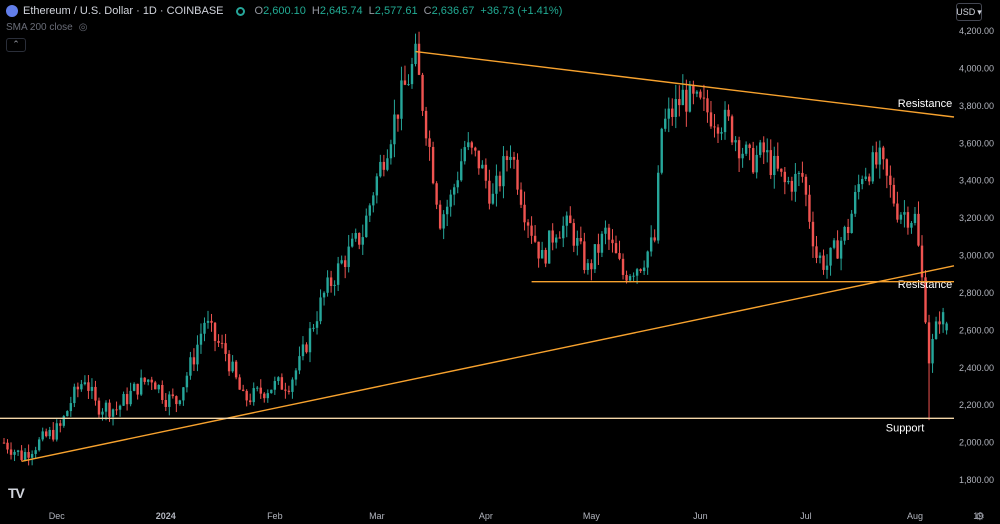  I want to click on visibility-icon: ◎, so click(83, 27).